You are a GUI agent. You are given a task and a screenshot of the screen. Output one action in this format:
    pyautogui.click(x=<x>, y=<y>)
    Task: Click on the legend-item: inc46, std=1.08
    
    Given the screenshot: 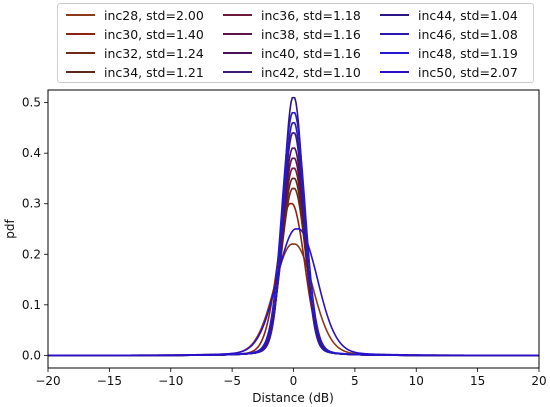 What is the action you would take?
    pyautogui.click(x=449, y=34)
    